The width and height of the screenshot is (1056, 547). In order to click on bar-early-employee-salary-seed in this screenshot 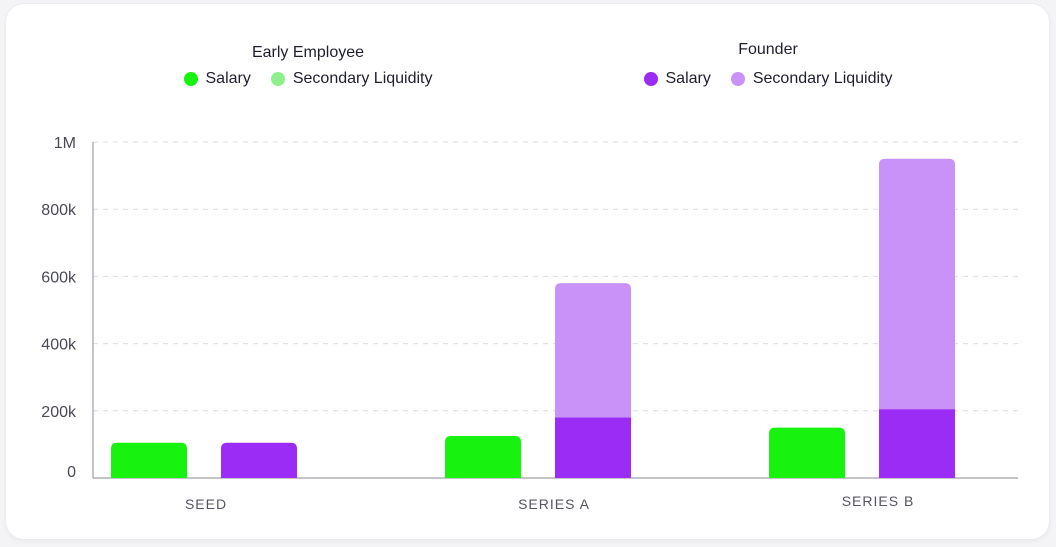, I will do `click(149, 460)`.